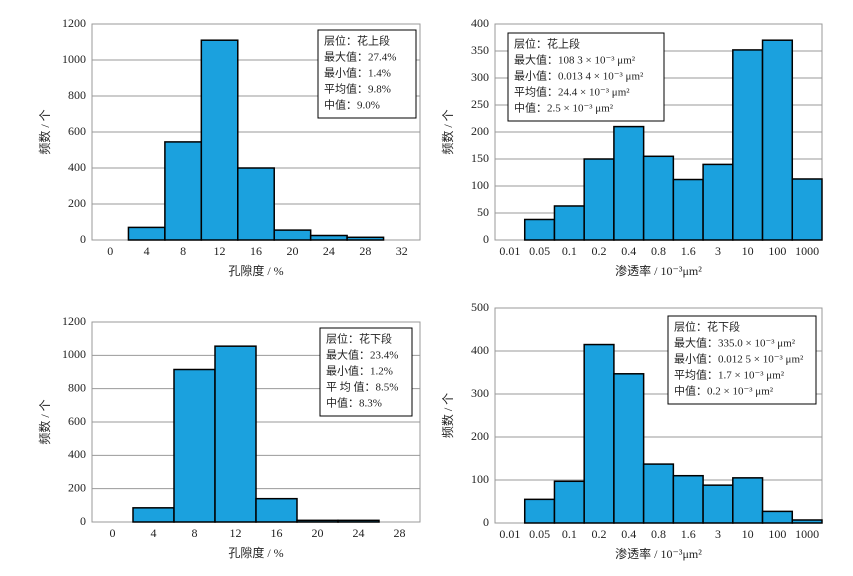 This screenshot has width=853, height=576. Describe the element at coordinates (739, 359) in the screenshot. I see `annotation: 最小值：0.012 5 × 10⁻³ μm²` at that location.